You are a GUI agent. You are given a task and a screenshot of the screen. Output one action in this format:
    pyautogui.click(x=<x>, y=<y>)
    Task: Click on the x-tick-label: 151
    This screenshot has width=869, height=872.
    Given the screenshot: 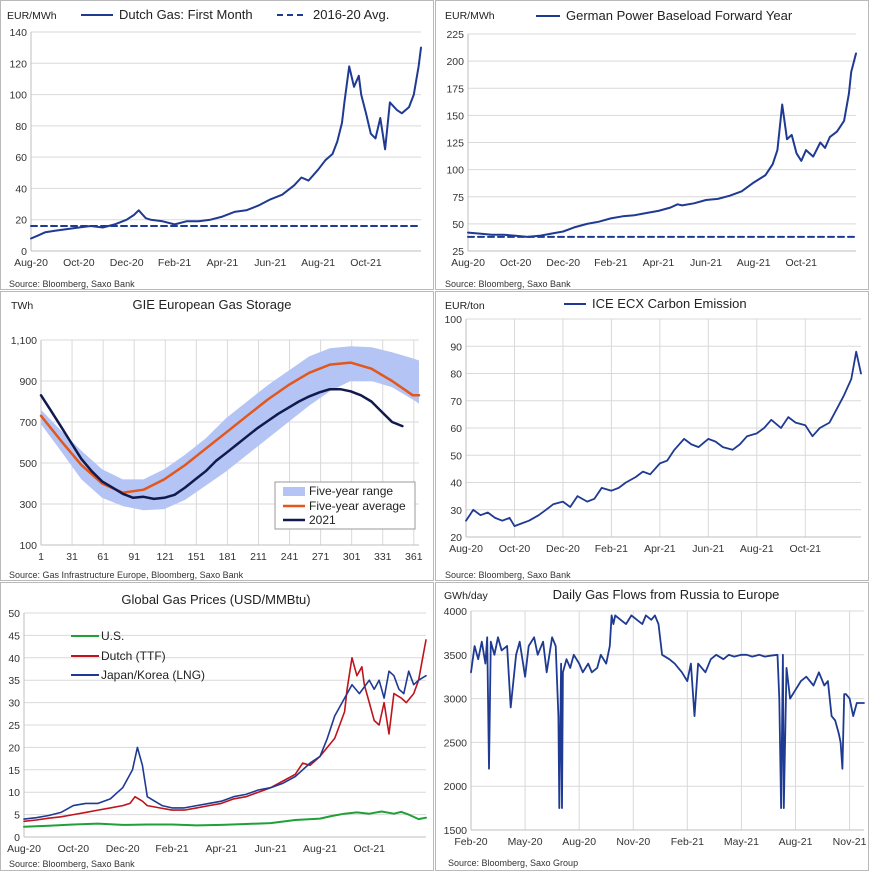 What is the action you would take?
    pyautogui.click(x=197, y=557)
    